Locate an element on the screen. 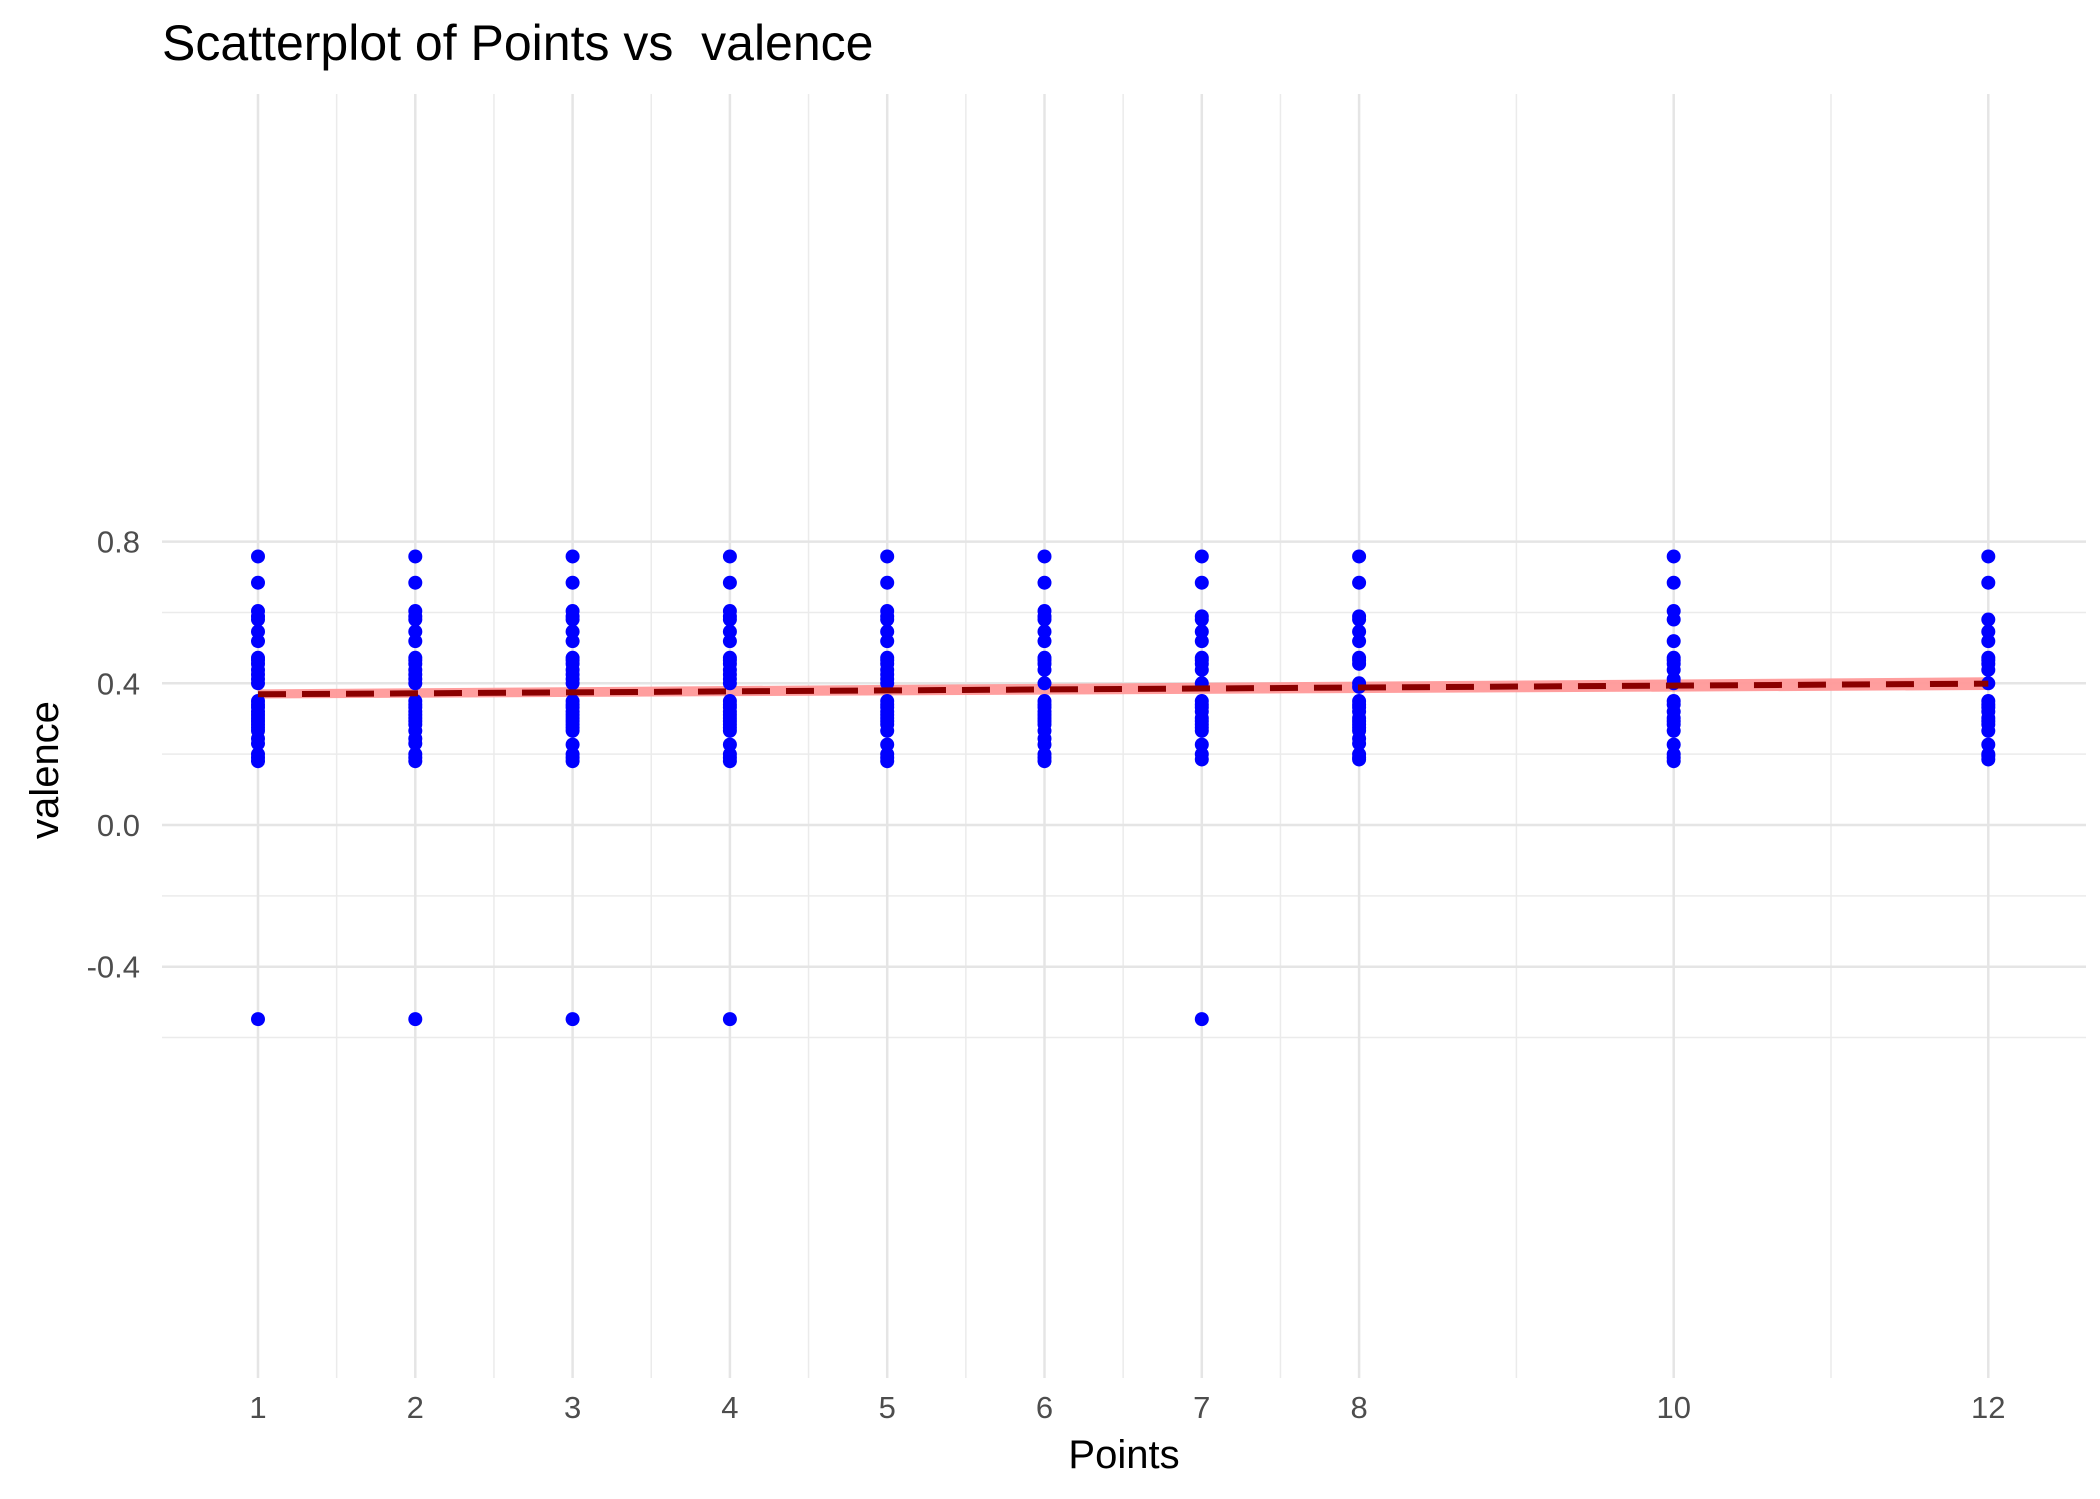 The height and width of the screenshot is (1499, 2100). x-tick-label: 10 is located at coordinates (1673, 1407).